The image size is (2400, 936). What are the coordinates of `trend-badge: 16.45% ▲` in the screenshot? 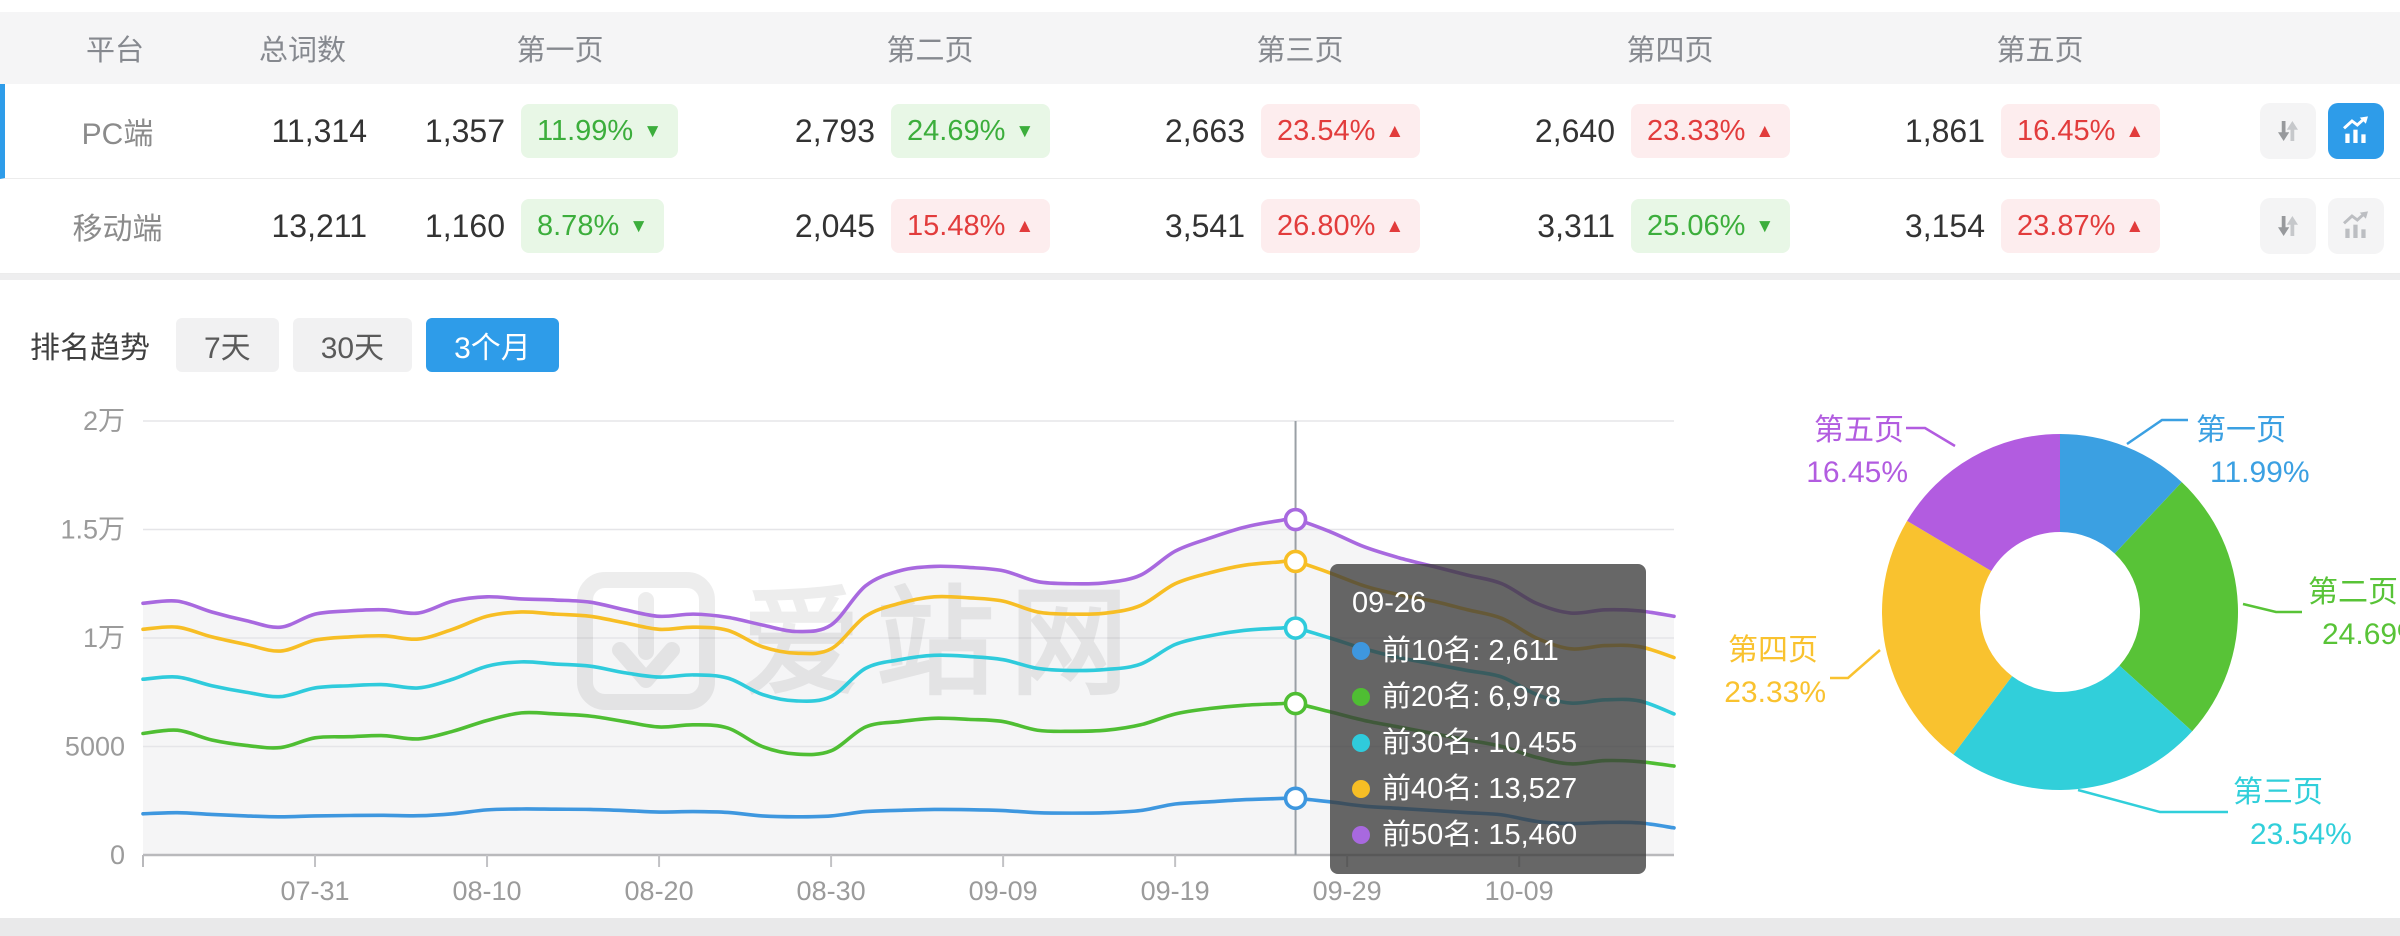 It's located at (2081, 131).